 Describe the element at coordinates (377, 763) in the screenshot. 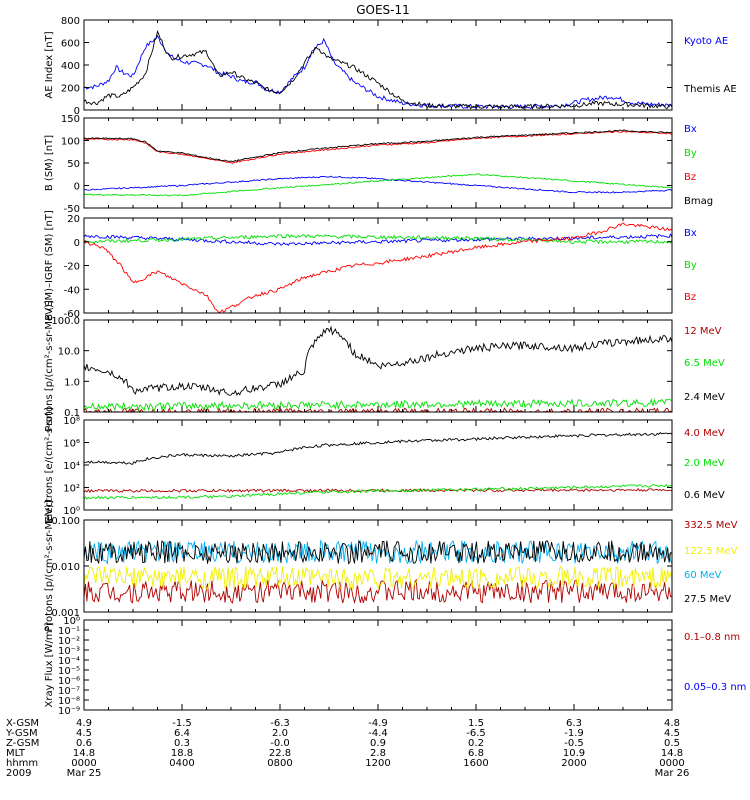

I see `x-axis-value: 1200` at that location.